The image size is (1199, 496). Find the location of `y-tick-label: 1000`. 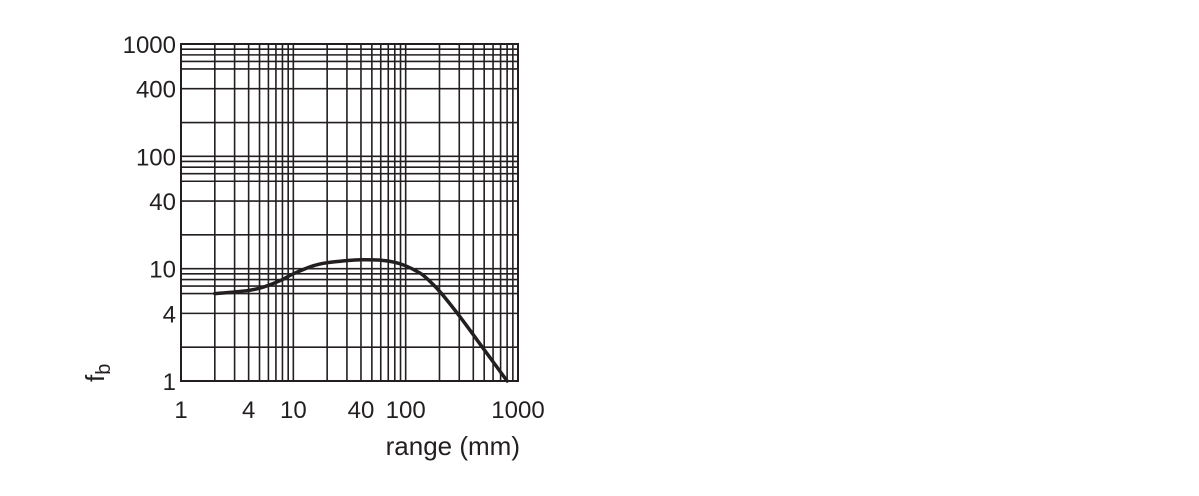

y-tick-label: 1000 is located at coordinates (149, 45).